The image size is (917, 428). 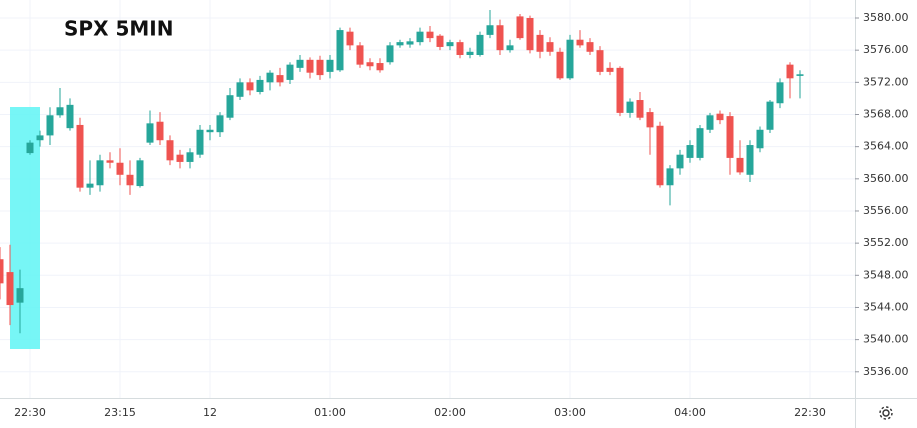 What do you see at coordinates (886, 81) in the screenshot?
I see `y-tick-label: 3572.00` at bounding box center [886, 81].